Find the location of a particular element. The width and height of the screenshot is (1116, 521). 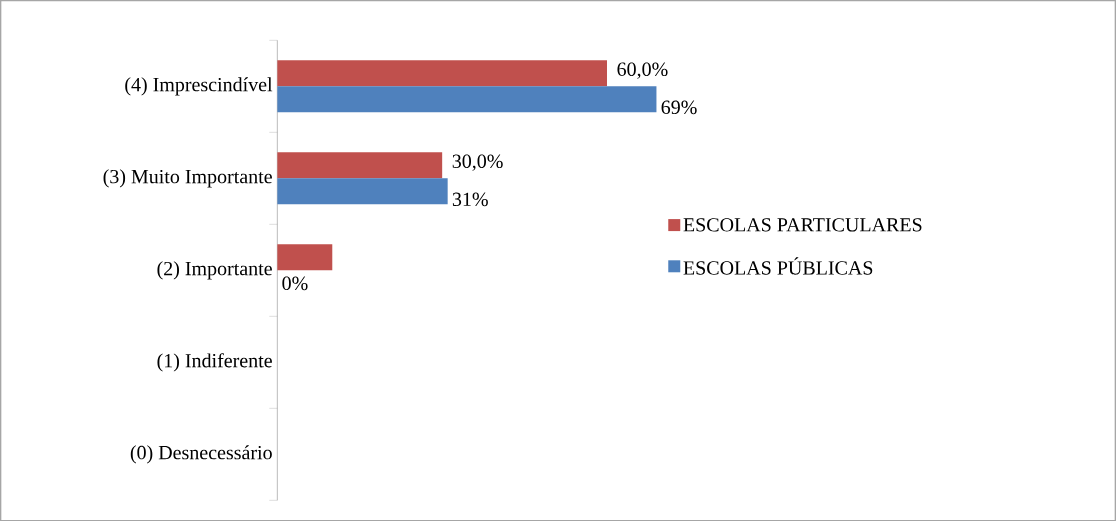

data-label: 0% is located at coordinates (295, 283).